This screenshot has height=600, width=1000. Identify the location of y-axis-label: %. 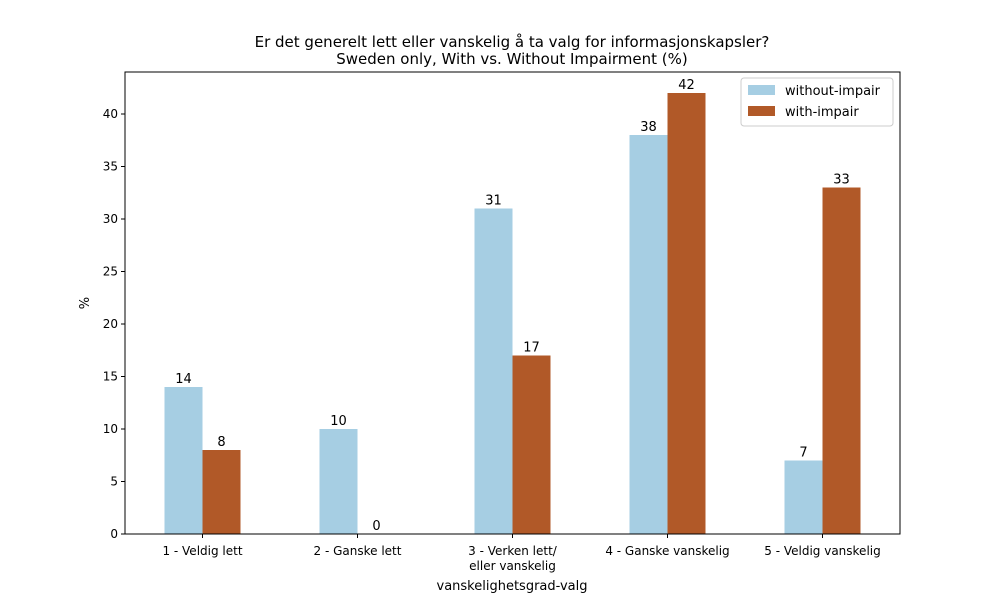
(85, 303).